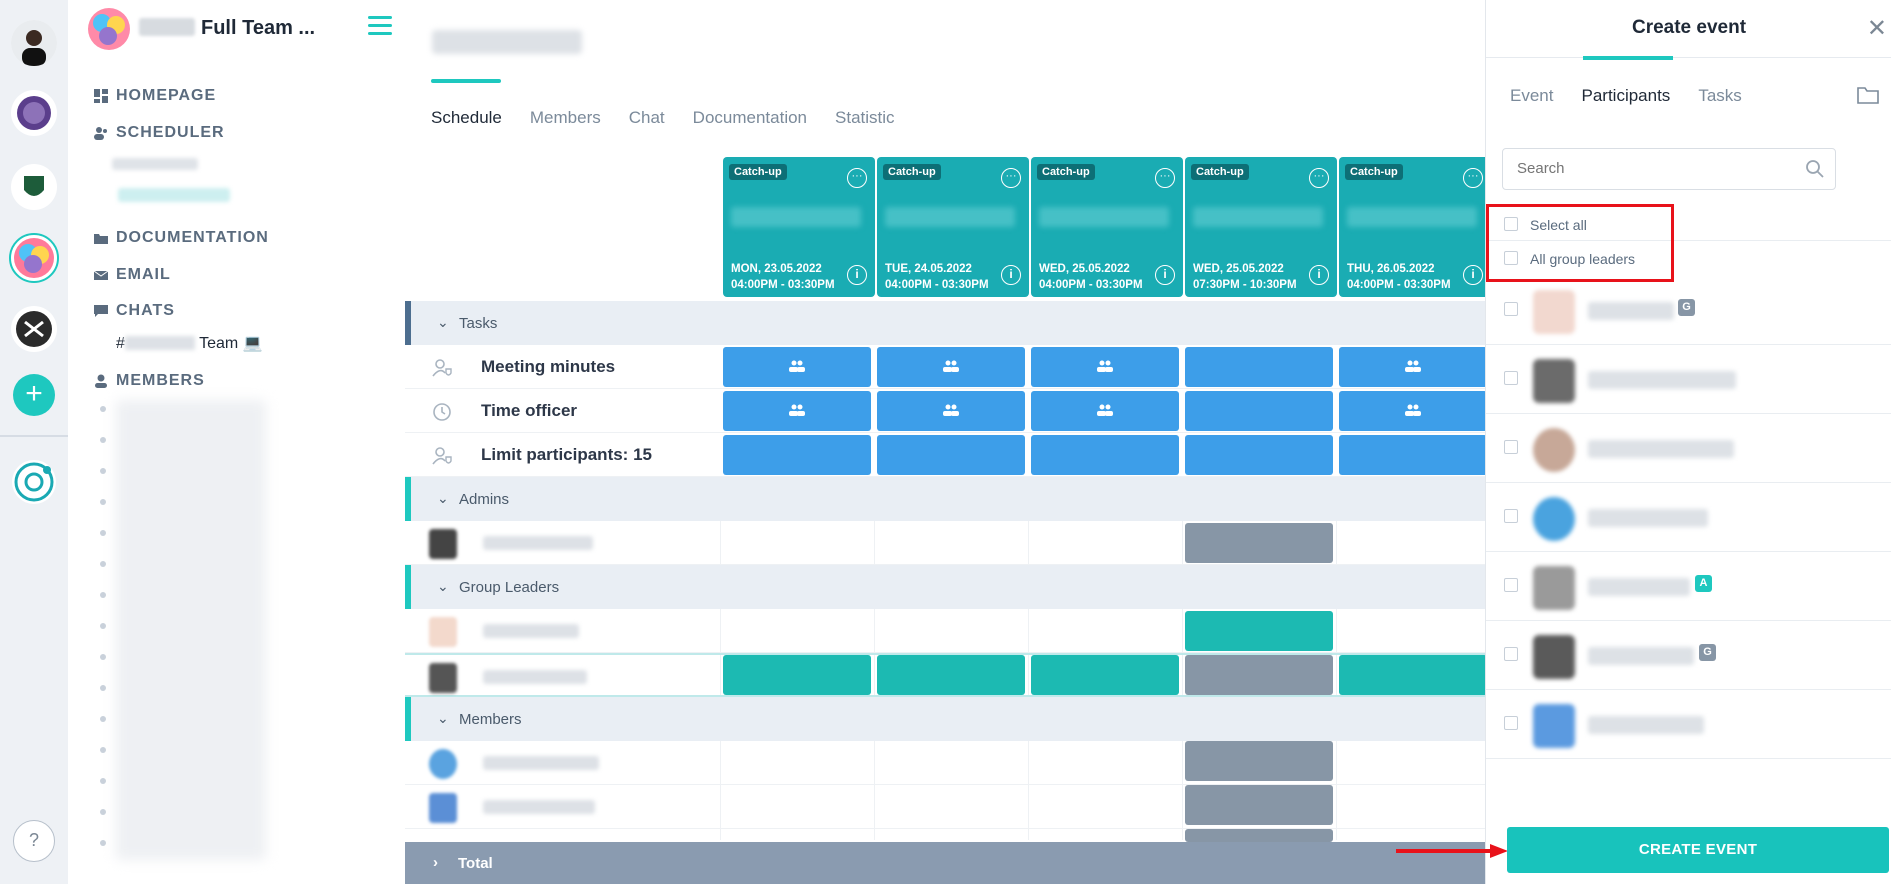 Image resolution: width=1891 pixels, height=884 pixels. Describe the element at coordinates (132, 275) in the screenshot. I see `nav-email: EMAIL` at that location.